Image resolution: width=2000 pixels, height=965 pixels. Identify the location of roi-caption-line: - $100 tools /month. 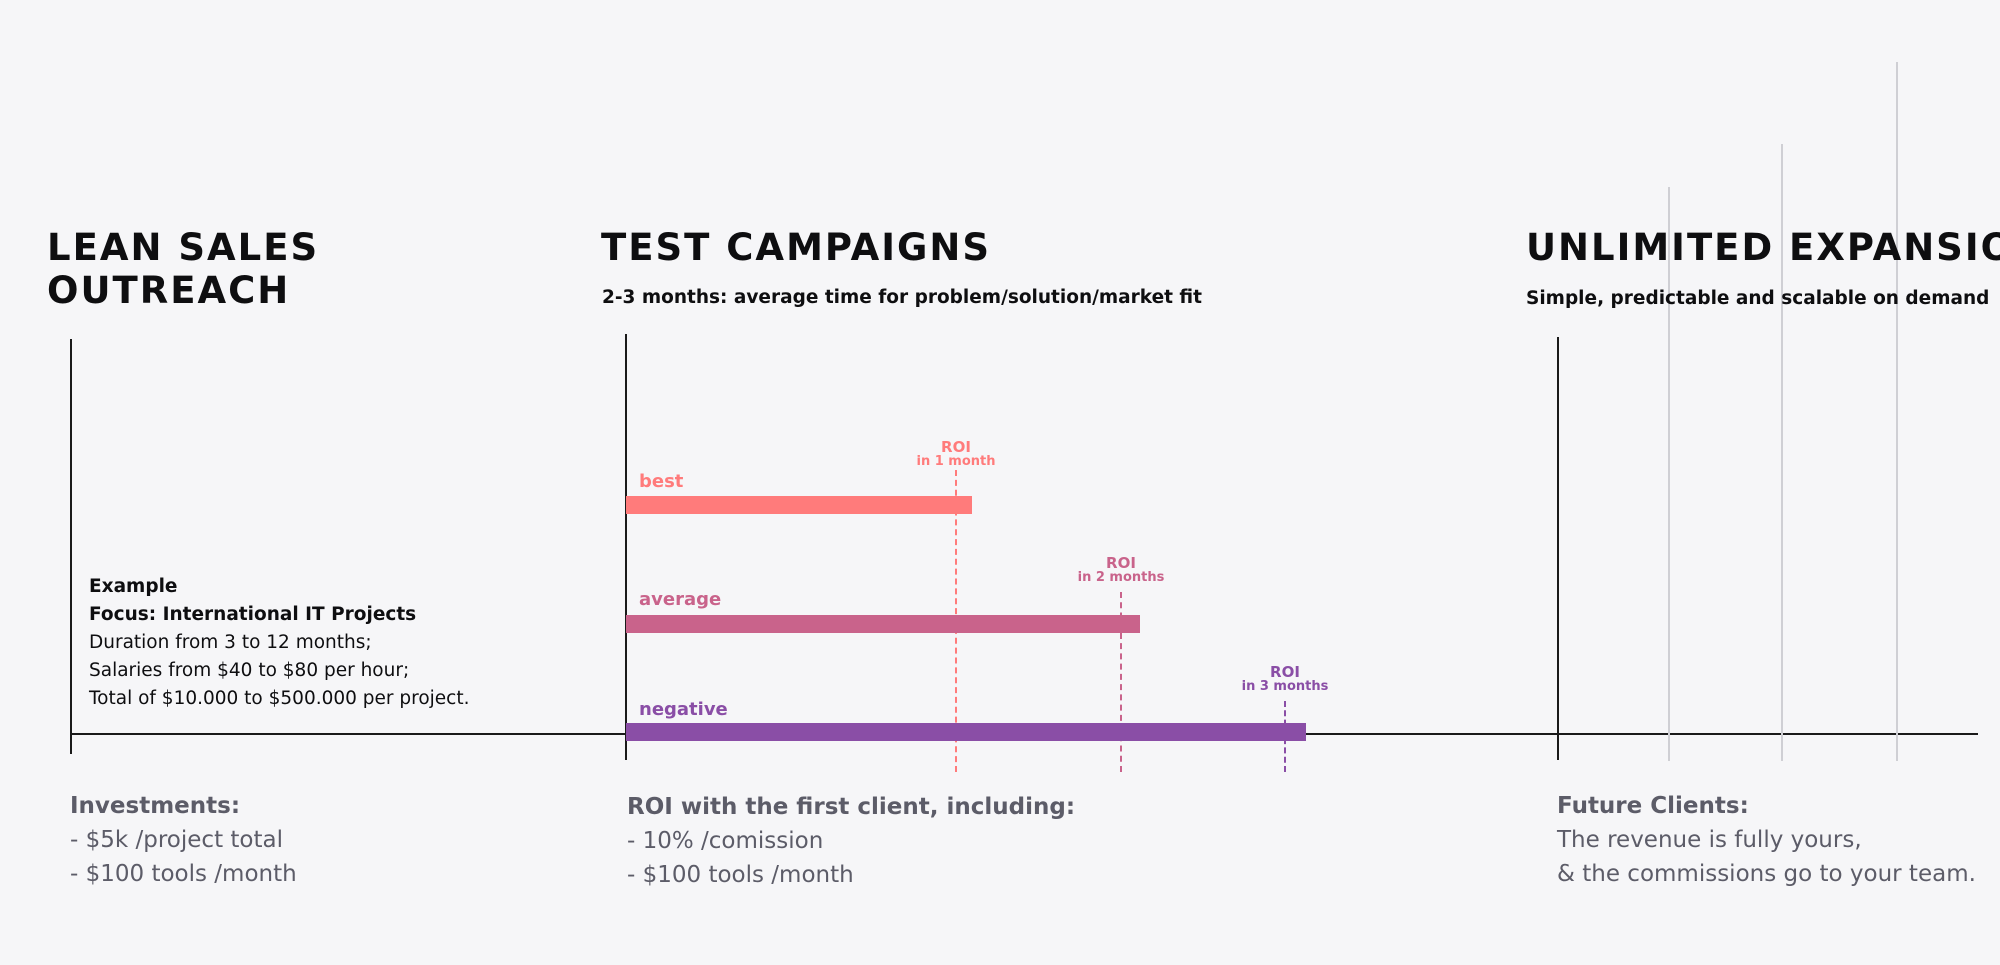
(740, 875).